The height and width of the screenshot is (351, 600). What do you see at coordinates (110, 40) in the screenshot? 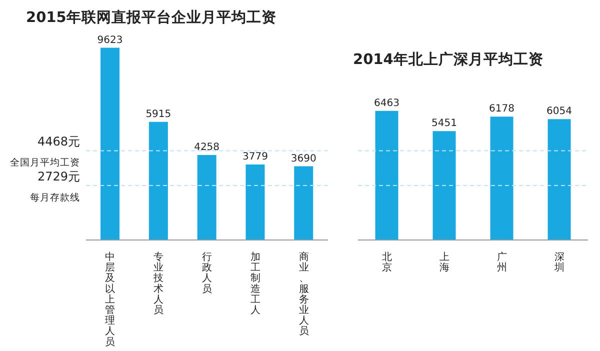
I see `data-label: 9623` at bounding box center [110, 40].